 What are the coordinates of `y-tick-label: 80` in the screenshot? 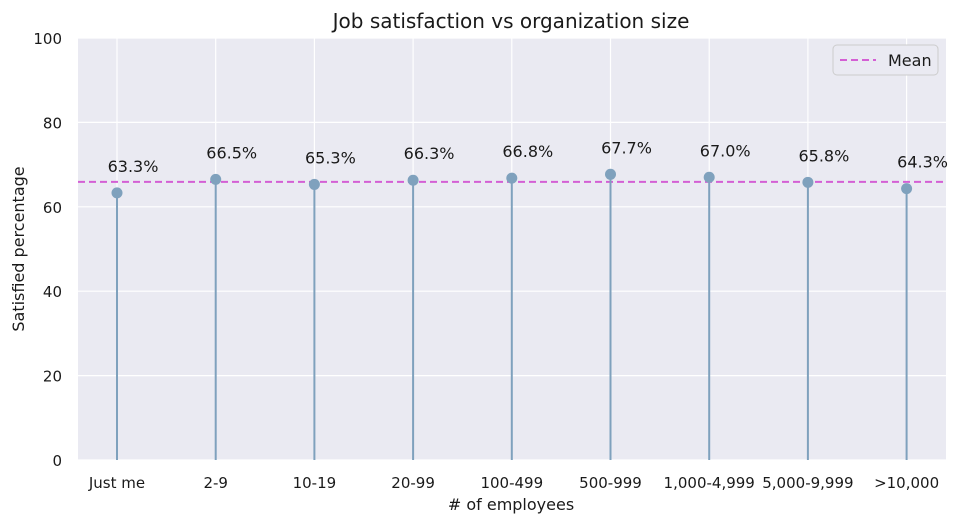 It's located at (52, 123).